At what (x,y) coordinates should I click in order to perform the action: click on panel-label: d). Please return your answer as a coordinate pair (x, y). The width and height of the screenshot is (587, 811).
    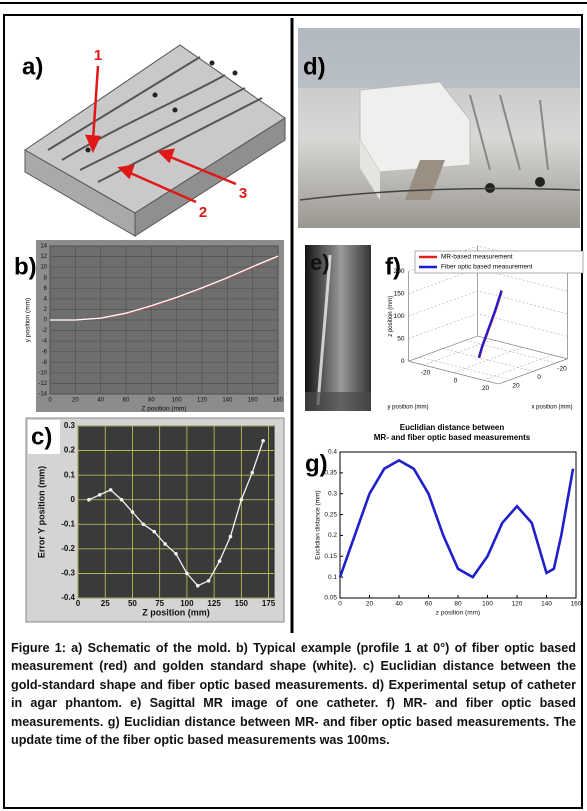
    Looking at the image, I should click on (314, 66).